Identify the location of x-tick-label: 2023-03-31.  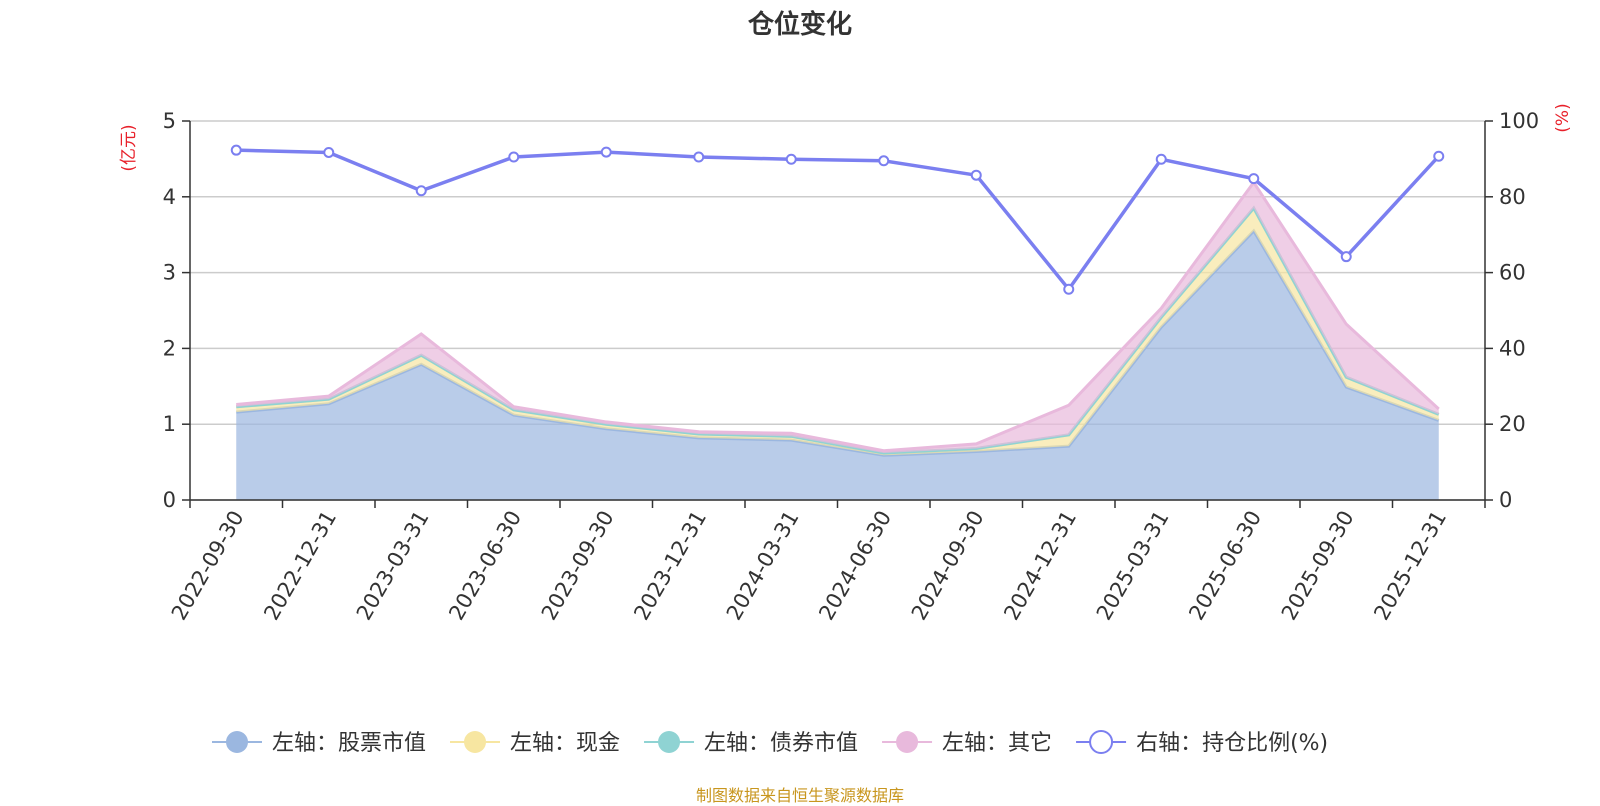
(393, 566).